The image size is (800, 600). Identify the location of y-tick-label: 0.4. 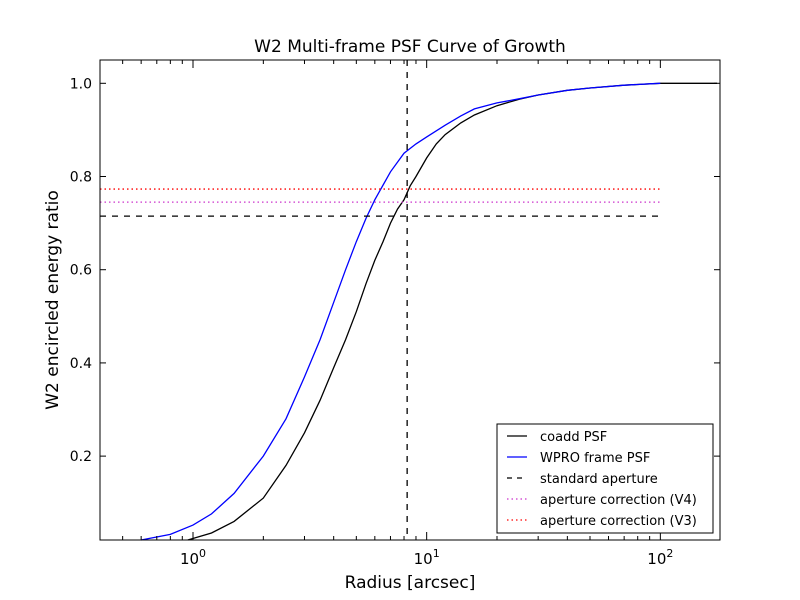
(81, 364).